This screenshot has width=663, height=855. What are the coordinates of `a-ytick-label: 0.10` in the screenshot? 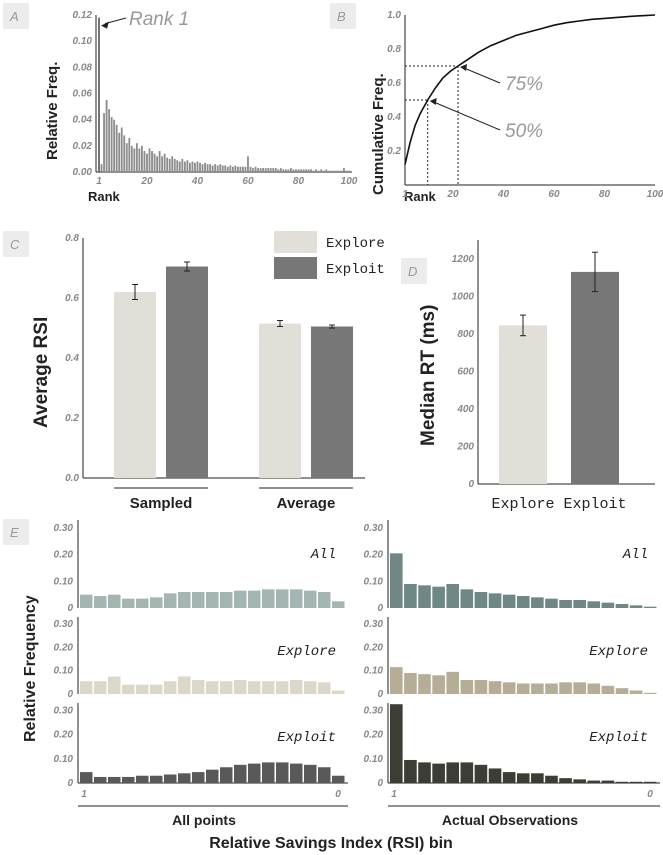 It's located at (83, 41).